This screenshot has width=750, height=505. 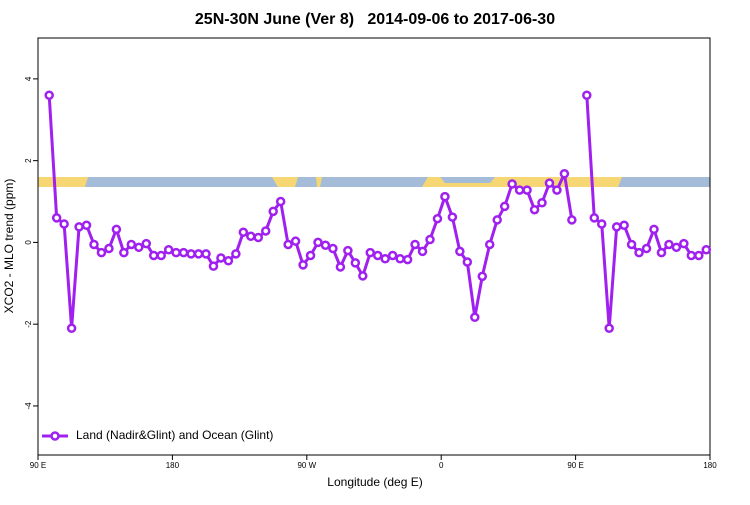 I want to click on surface-band, so click(x=374, y=182).